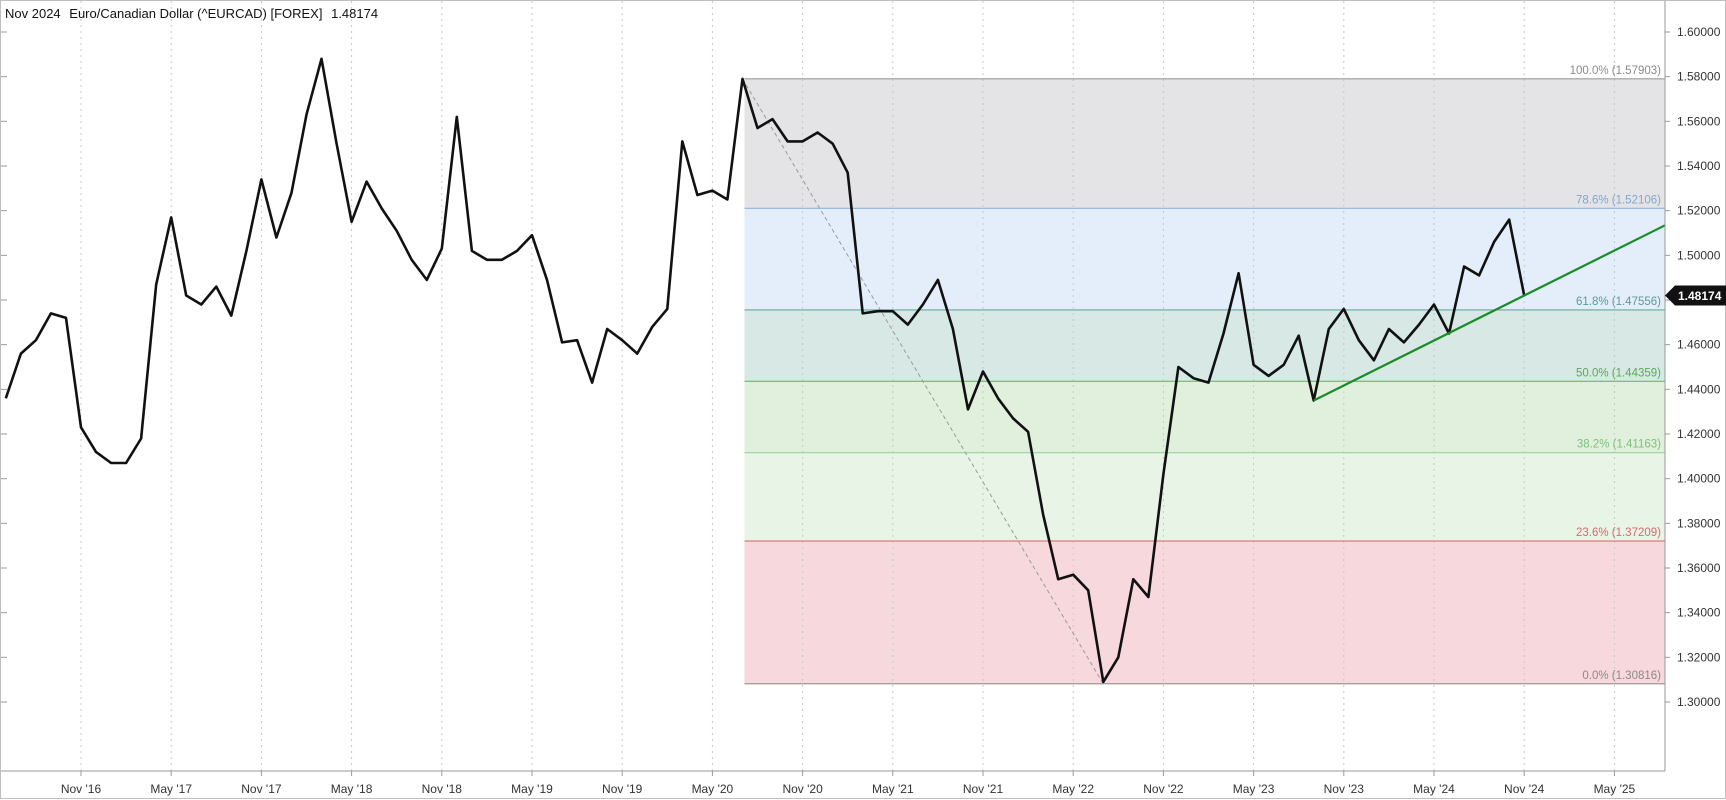 The height and width of the screenshot is (800, 1726). I want to click on y-tick-label: 1.38000, so click(1699, 523).